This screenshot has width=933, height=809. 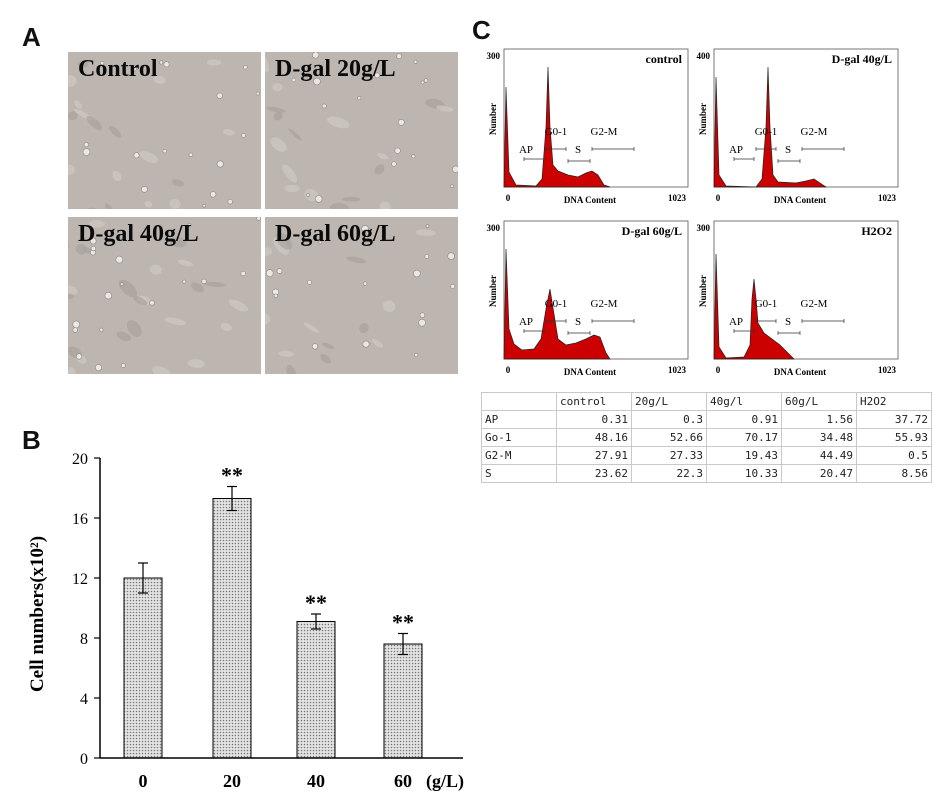 What do you see at coordinates (744, 437) in the screenshot?
I see `table-cell: 70.17` at bounding box center [744, 437].